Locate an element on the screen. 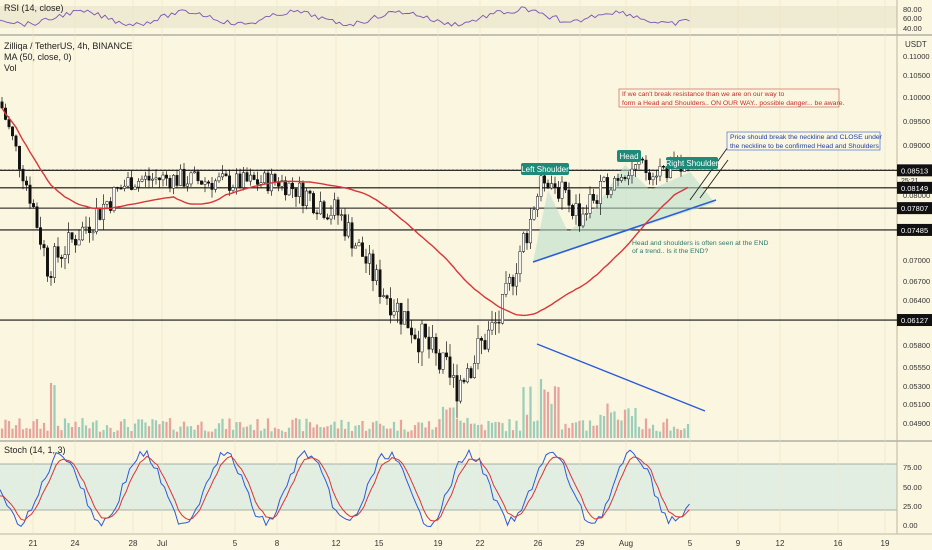  head-label: Head is located at coordinates (629, 156).